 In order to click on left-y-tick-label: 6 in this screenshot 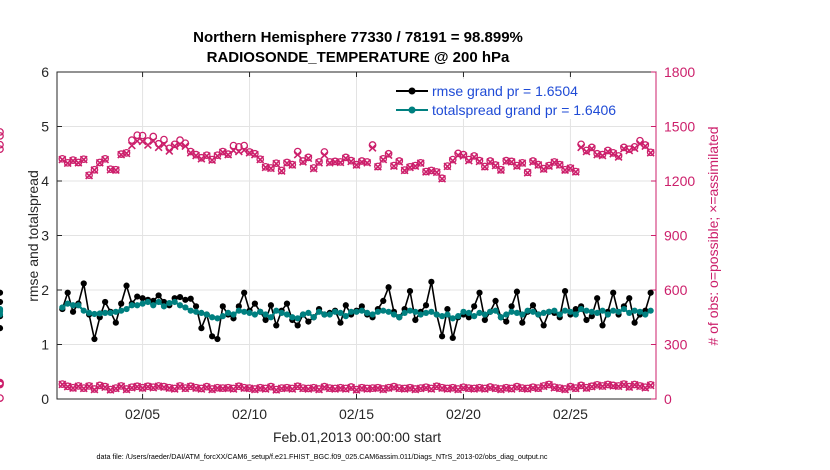, I will do `click(45, 72)`.